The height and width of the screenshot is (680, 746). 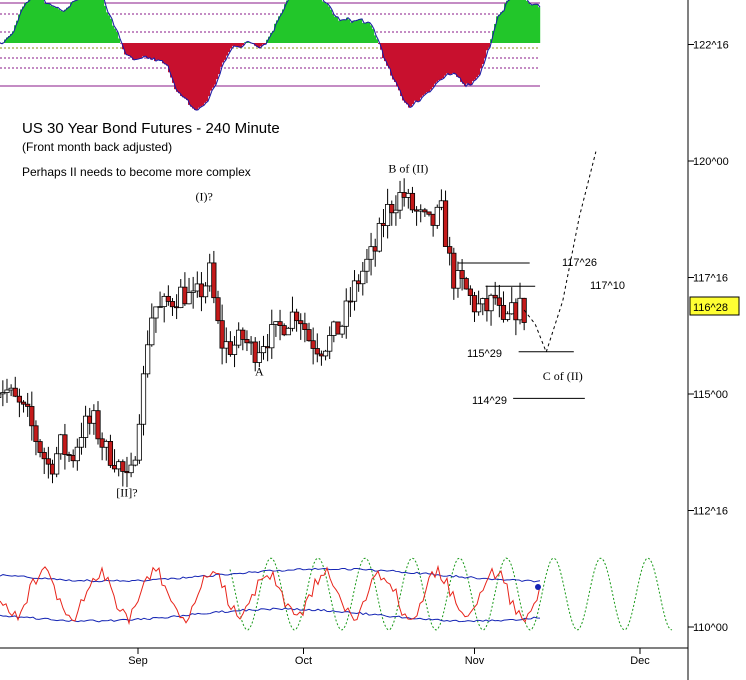 I want to click on y-tick-label: 117^16, so click(x=710, y=279).